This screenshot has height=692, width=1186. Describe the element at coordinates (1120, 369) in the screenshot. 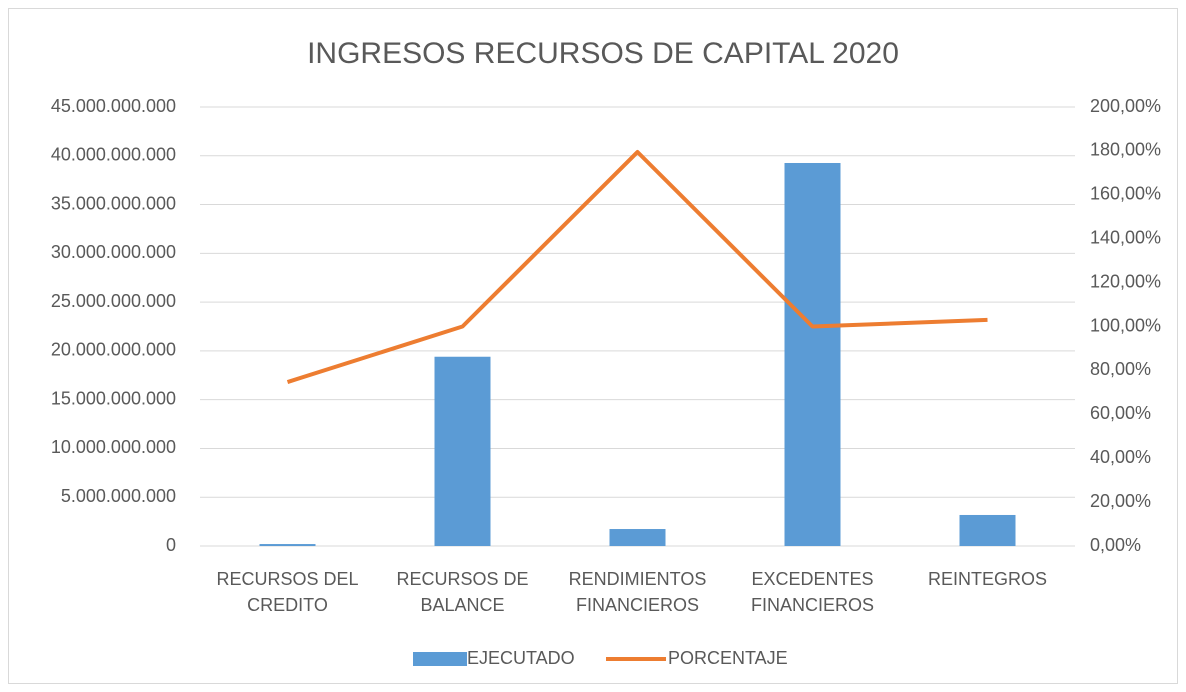

I see `y2-tick-label: 80,00%` at that location.